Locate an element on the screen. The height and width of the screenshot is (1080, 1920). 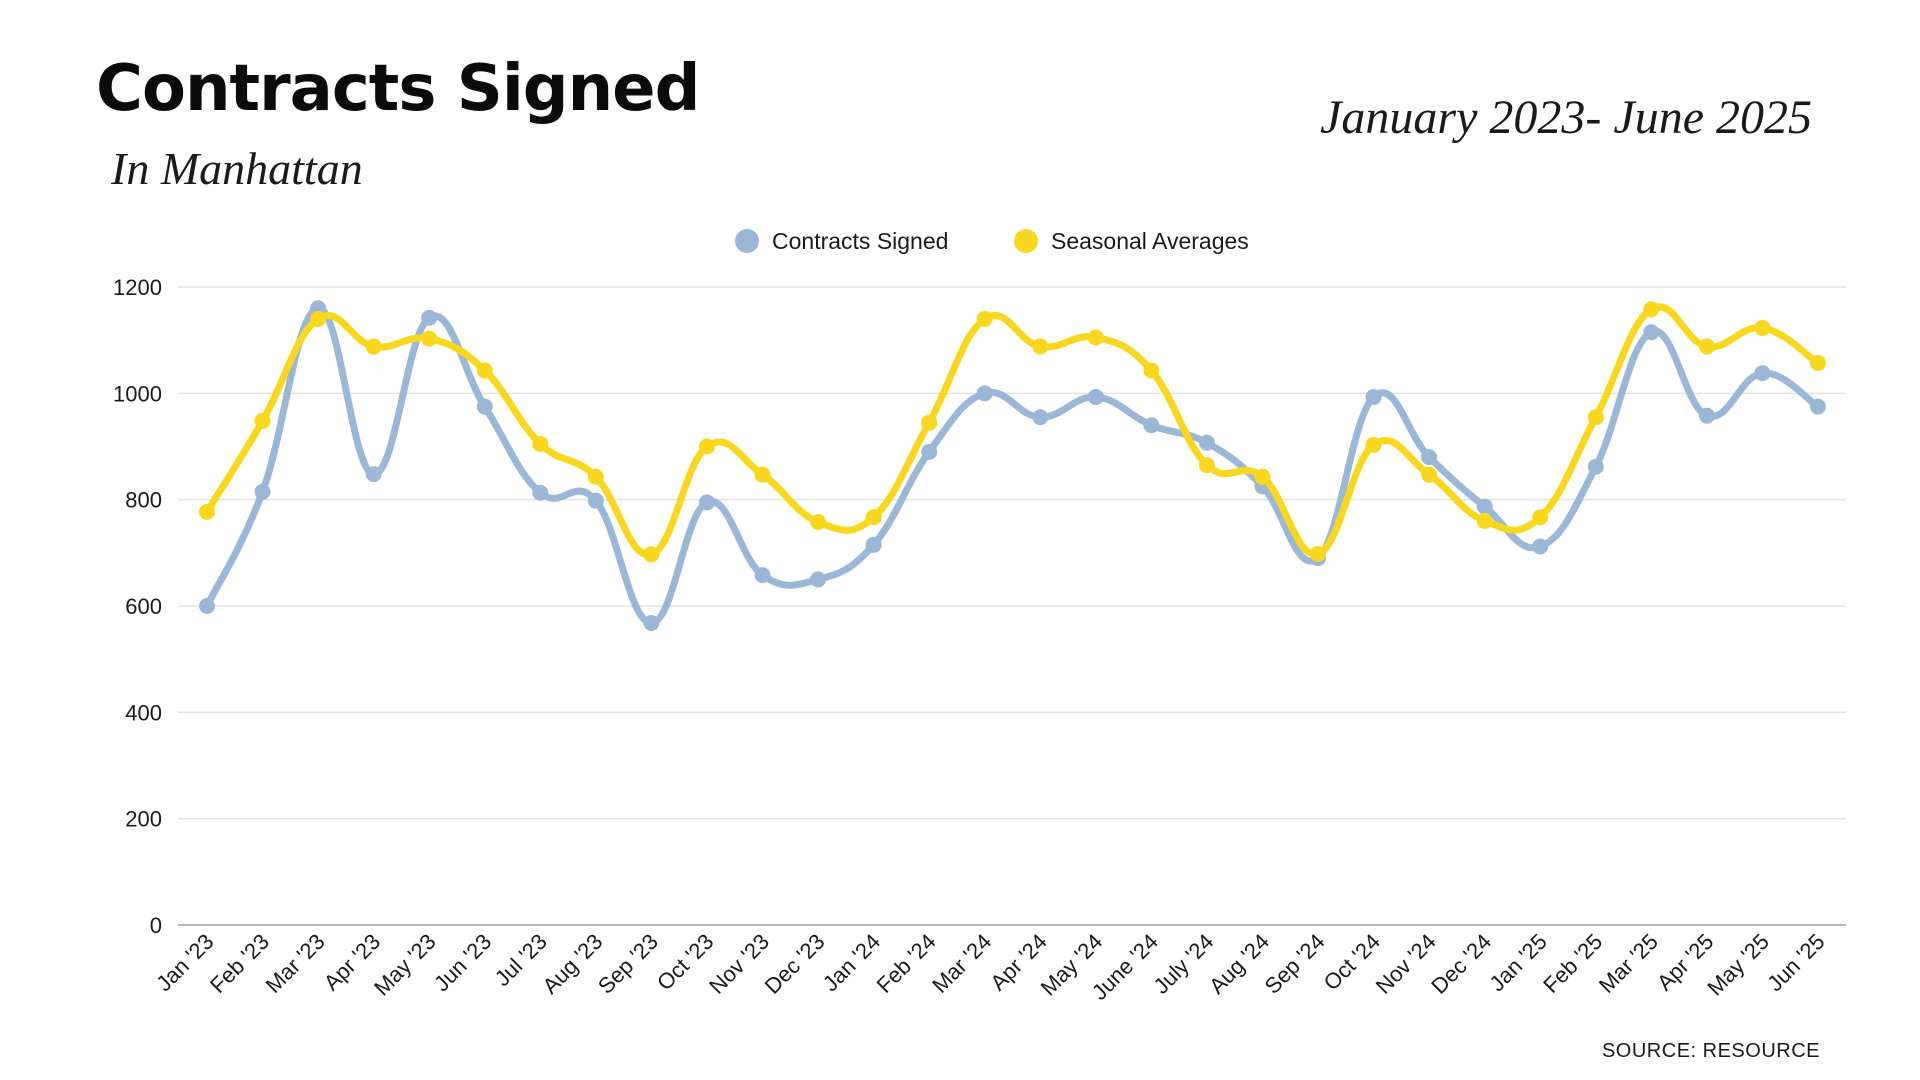
legend-item-seasonal-averages: Seasonal Averages is located at coordinates (1131, 241).